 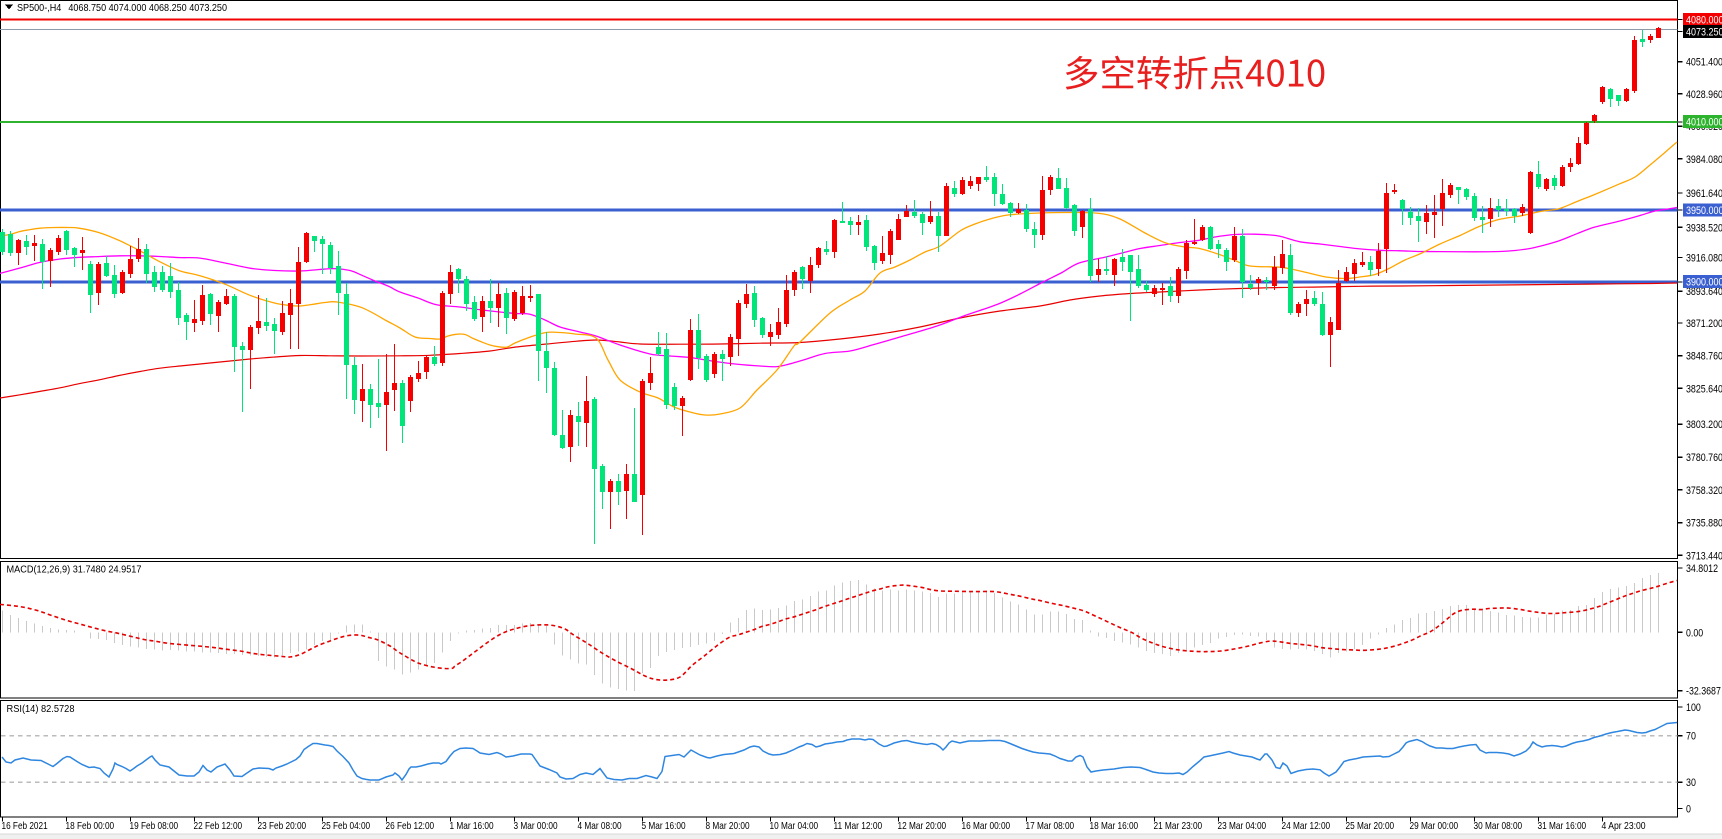 I want to click on svg-text: 30, so click(x=1691, y=783).